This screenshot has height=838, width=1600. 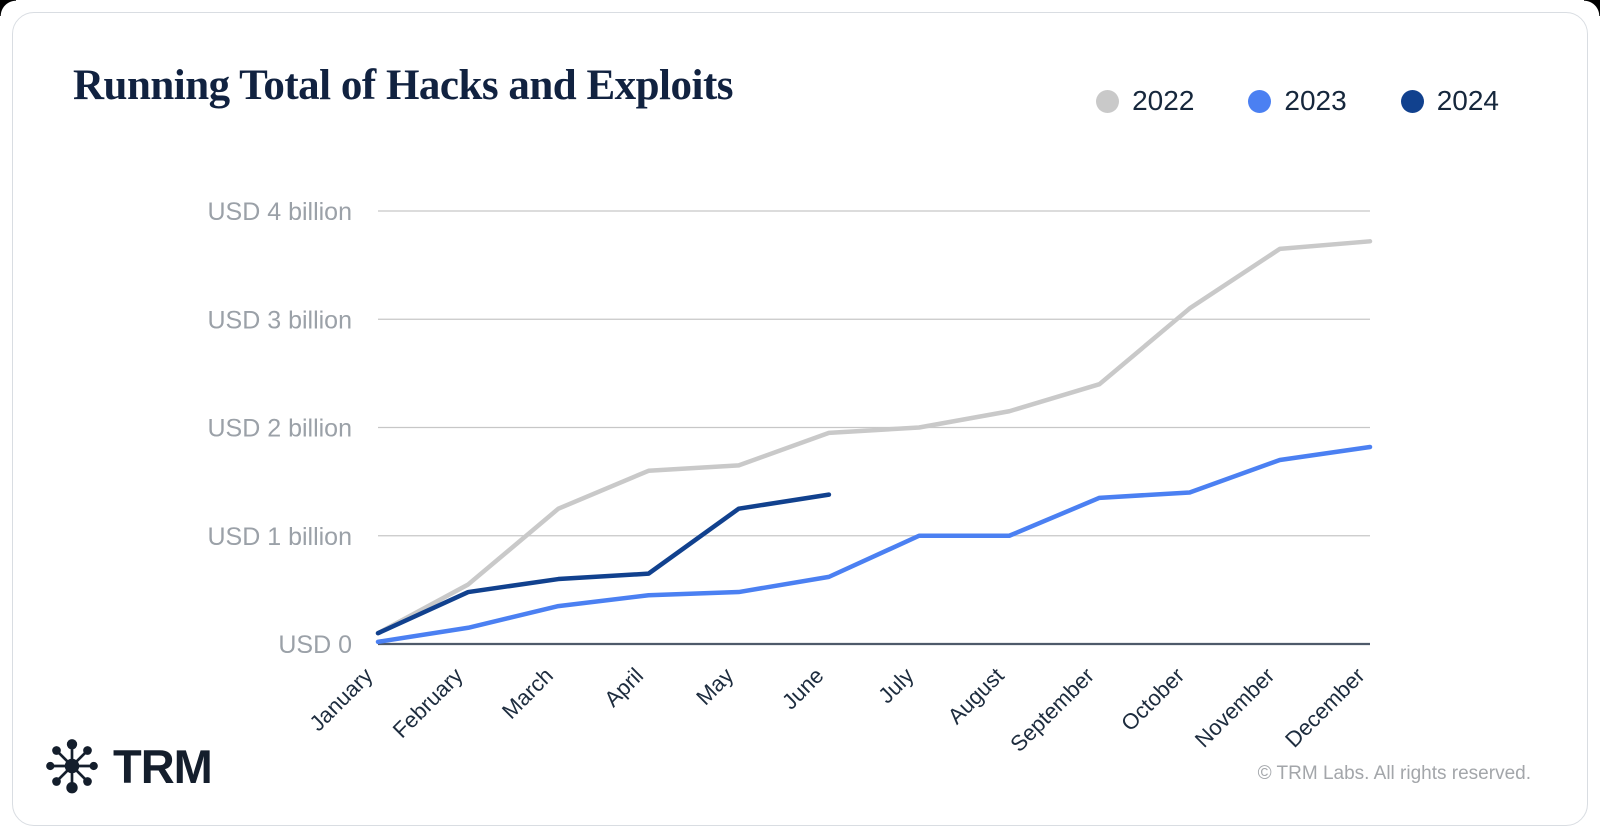 I want to click on legend-dot-2023-icon, so click(x=1260, y=101).